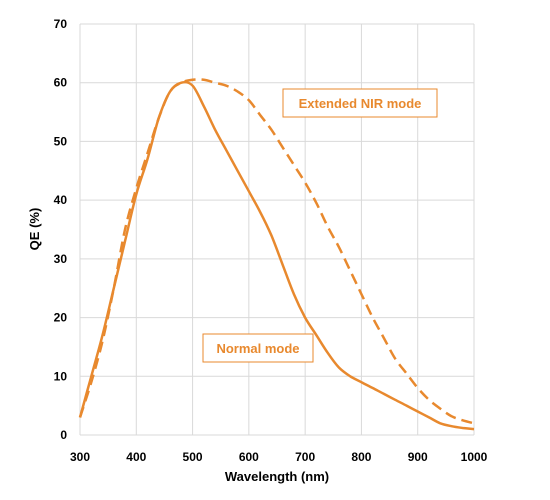  I want to click on x-tick-label: 800, so click(361, 457).